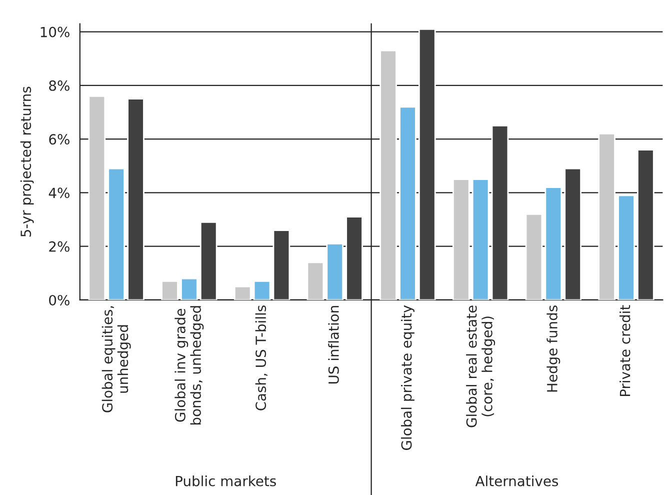 This screenshot has height=495, width=666. What do you see at coordinates (59, 246) in the screenshot?
I see `y-tick-label: 2%` at bounding box center [59, 246].